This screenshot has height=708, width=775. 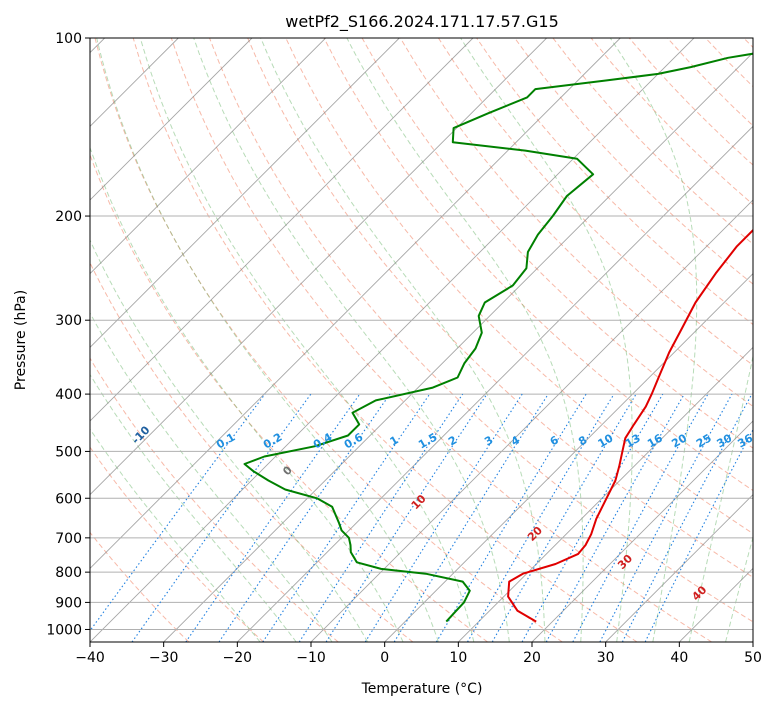 What do you see at coordinates (164, 658) in the screenshot?
I see `x-tick-label: −30` at bounding box center [164, 658].